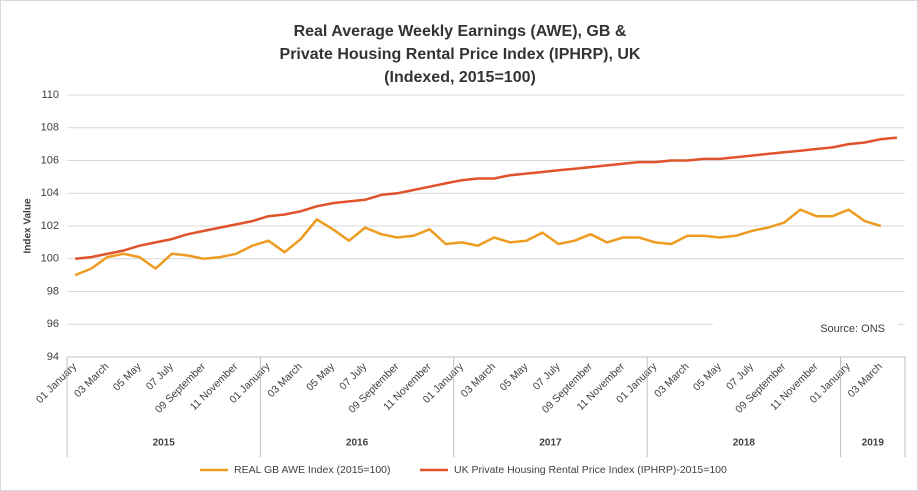  I want to click on y-tick-label: 106, so click(50, 160).